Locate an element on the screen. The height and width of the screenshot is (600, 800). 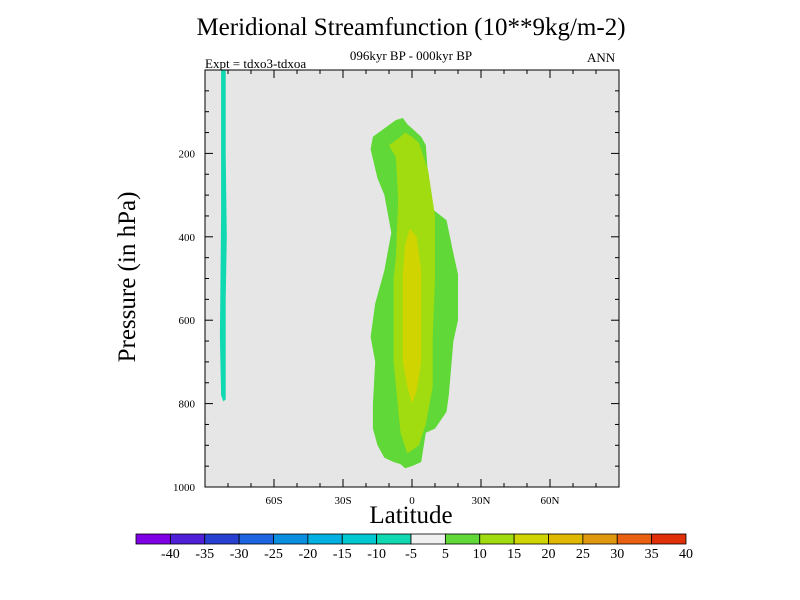
y-tick-label: 1000 is located at coordinates (184, 488).